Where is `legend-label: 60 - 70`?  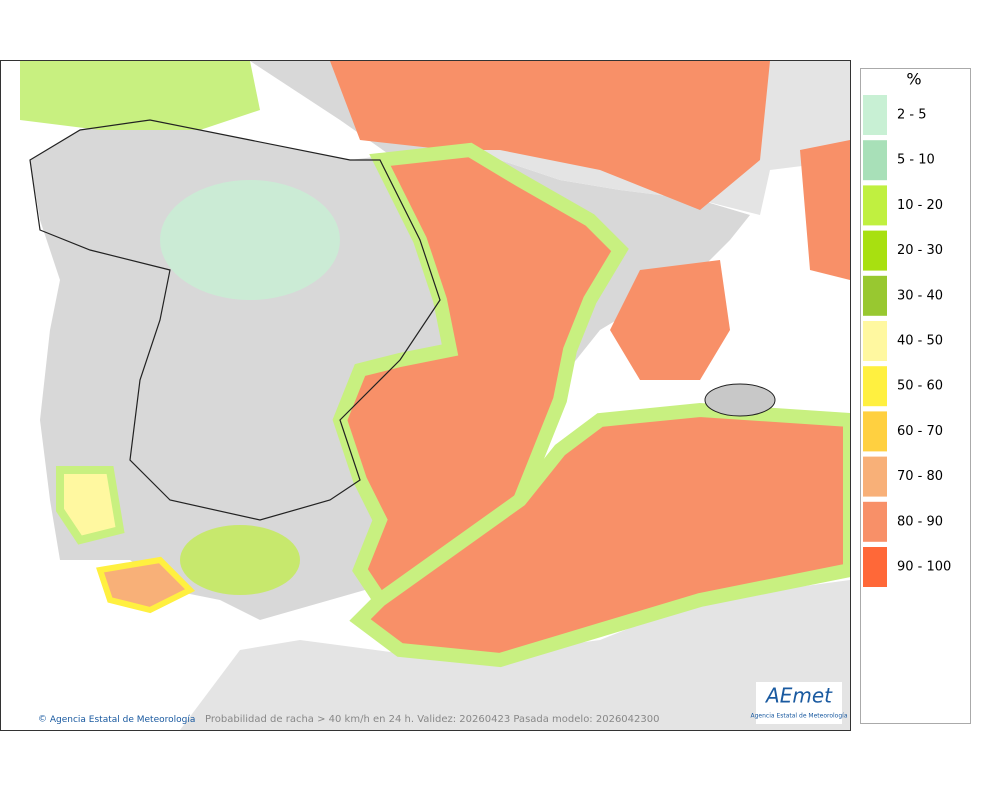
legend-label: 60 - 70 is located at coordinates (920, 431).